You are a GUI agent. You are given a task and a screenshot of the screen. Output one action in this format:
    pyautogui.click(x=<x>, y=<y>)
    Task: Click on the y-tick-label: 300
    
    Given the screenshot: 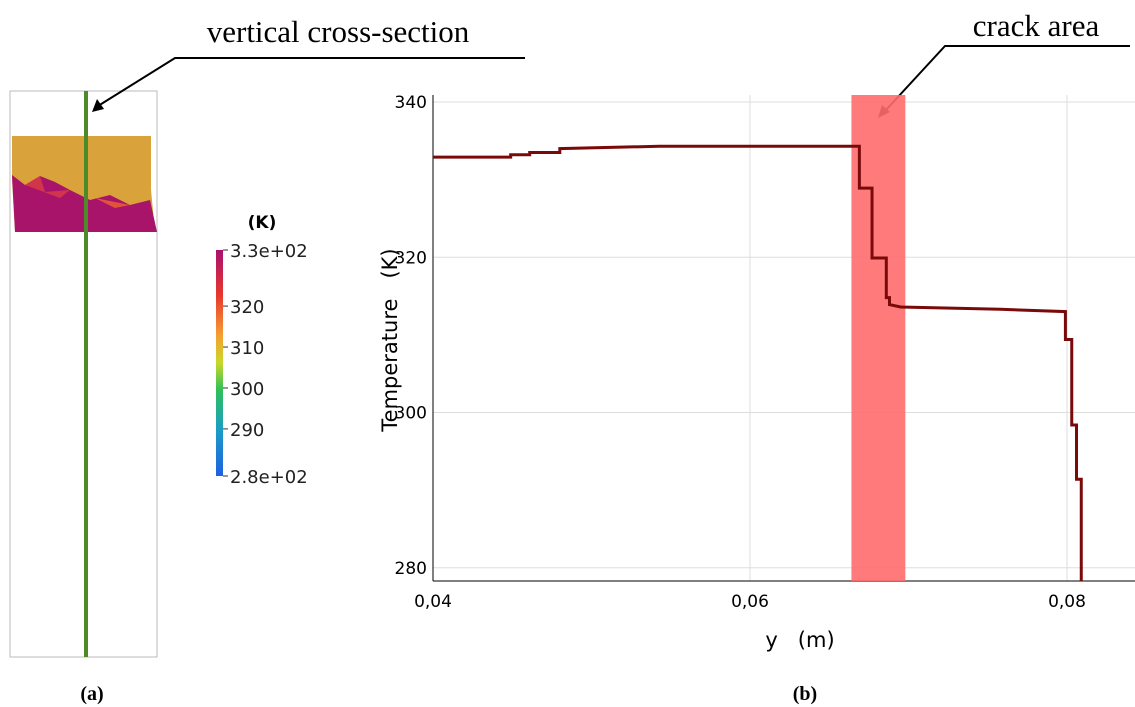 What is the action you would take?
    pyautogui.click(x=411, y=414)
    